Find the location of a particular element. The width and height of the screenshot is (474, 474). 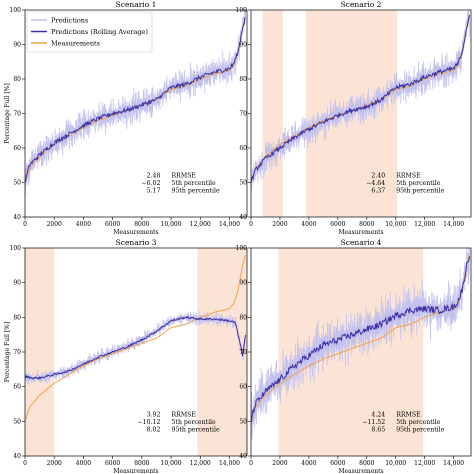

stat-value: 5.17 is located at coordinates (154, 191).